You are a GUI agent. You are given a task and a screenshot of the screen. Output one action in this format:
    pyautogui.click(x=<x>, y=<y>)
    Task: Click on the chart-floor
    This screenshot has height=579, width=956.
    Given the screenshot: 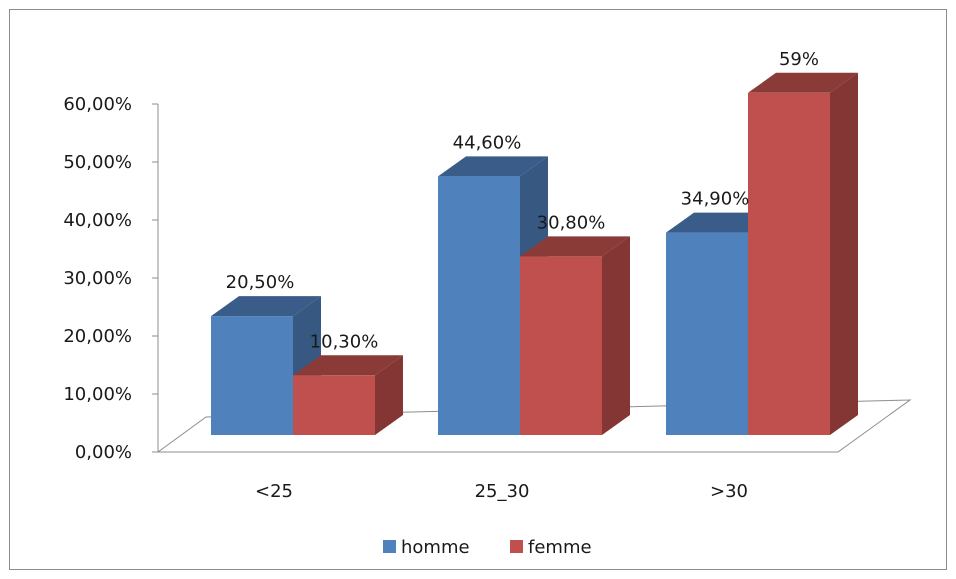 What is the action you would take?
    pyautogui.click(x=534, y=426)
    